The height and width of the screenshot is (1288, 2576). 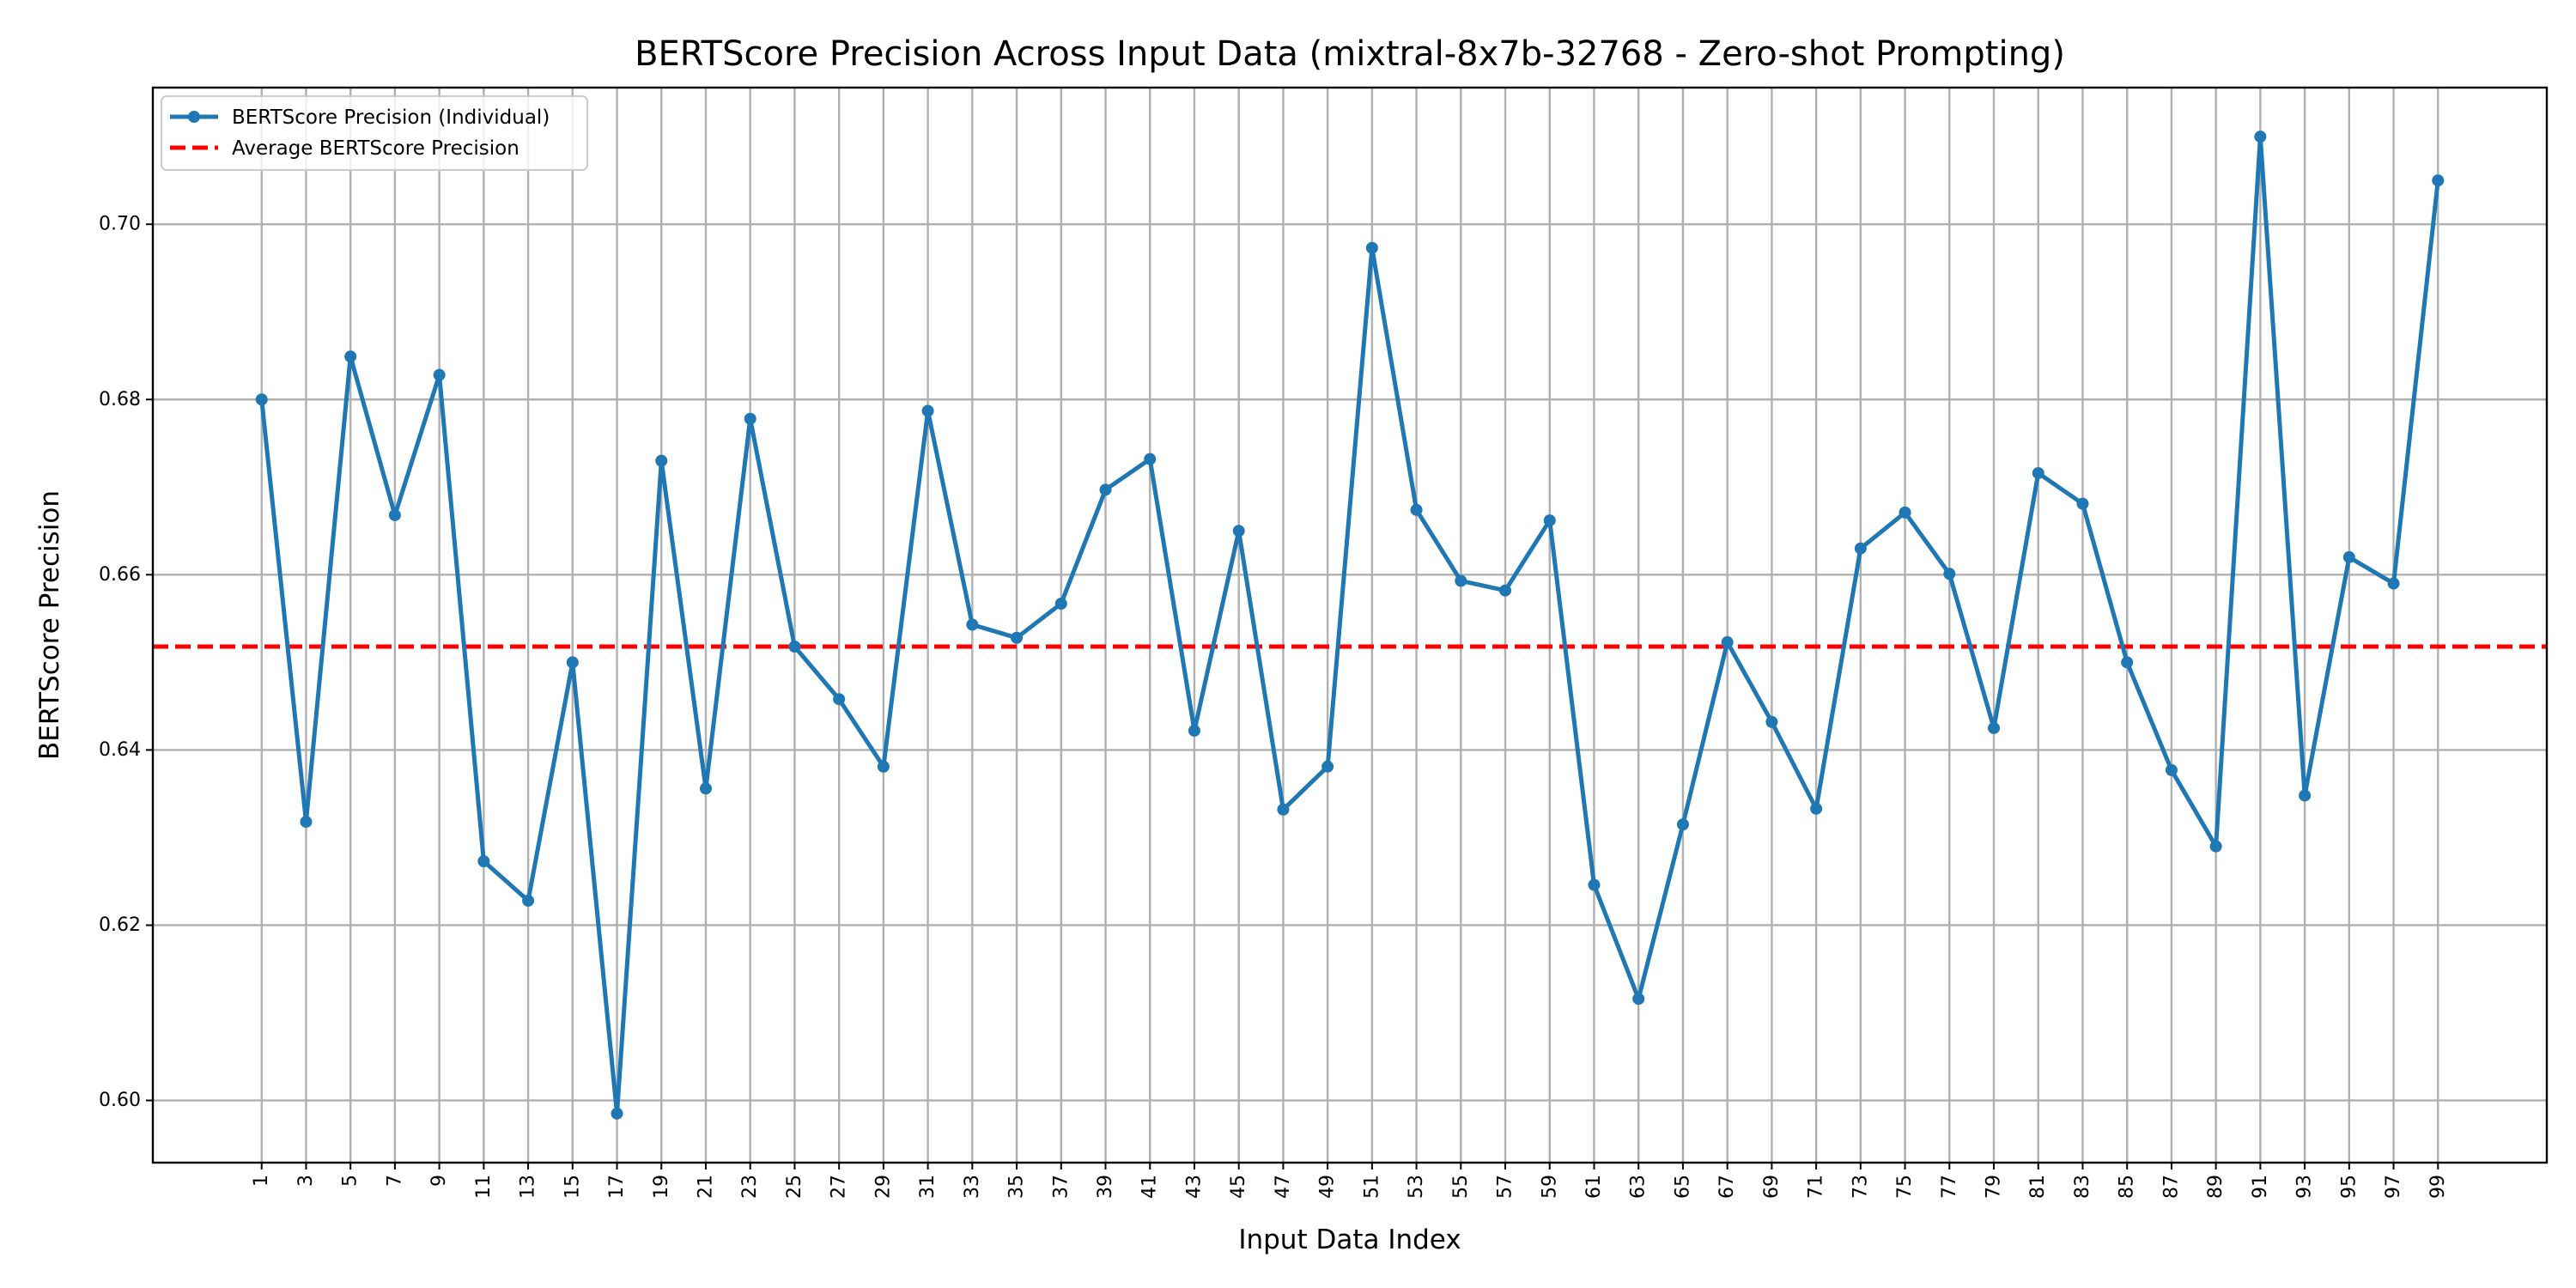 What do you see at coordinates (120, 575) in the screenshot?
I see `y-tick-label: 0.66` at bounding box center [120, 575].